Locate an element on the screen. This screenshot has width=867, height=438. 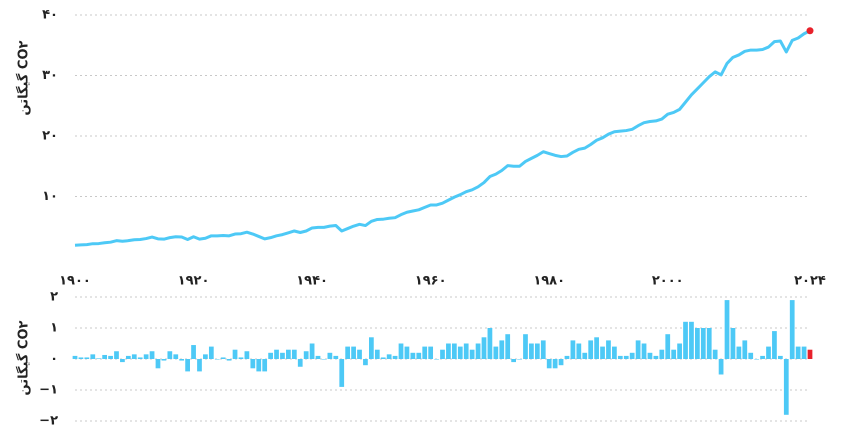
y-tick-label: ۱۰ is located at coordinates (50, 196).